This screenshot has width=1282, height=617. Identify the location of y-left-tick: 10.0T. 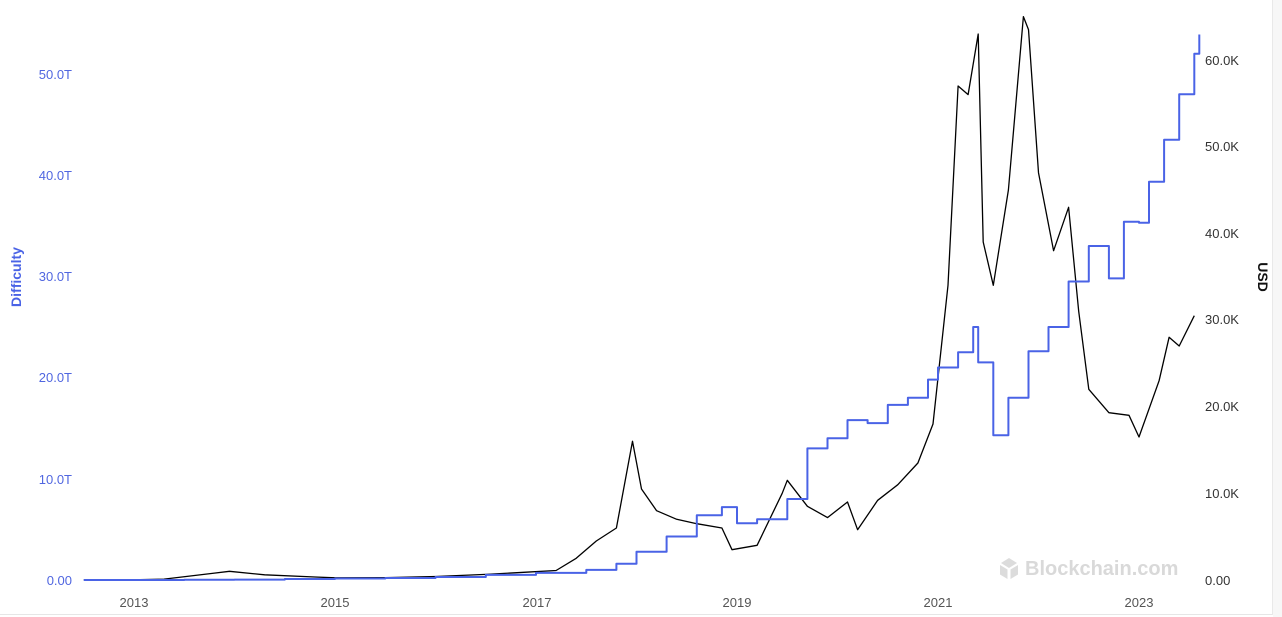
(55, 479).